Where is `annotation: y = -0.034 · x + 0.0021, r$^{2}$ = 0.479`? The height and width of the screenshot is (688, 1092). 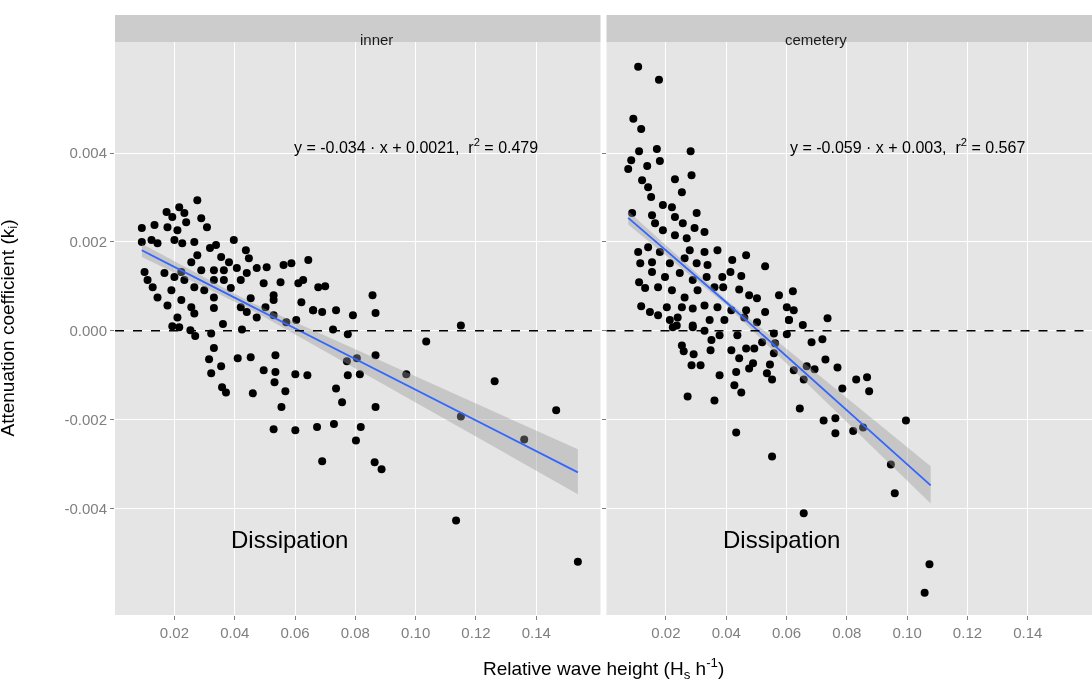 annotation: y = -0.034 · x + 0.0021, r$^{2}$ = 0.479 is located at coordinates (416, 146).